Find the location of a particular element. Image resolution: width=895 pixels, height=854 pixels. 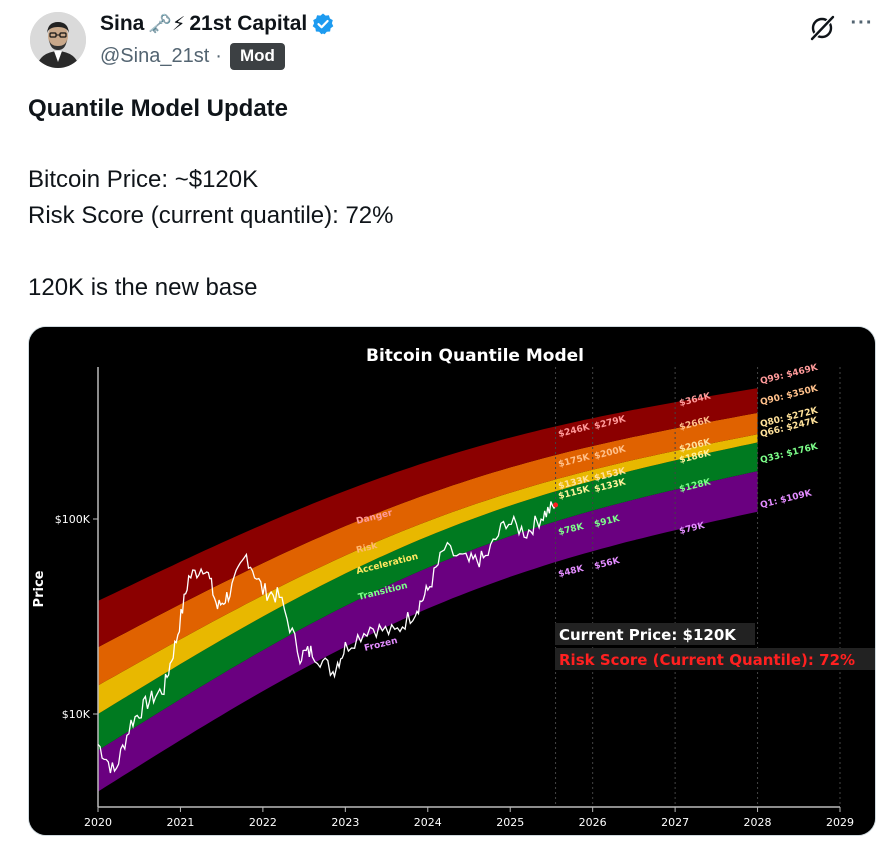

author-org: 21st Capital is located at coordinates (248, 23).